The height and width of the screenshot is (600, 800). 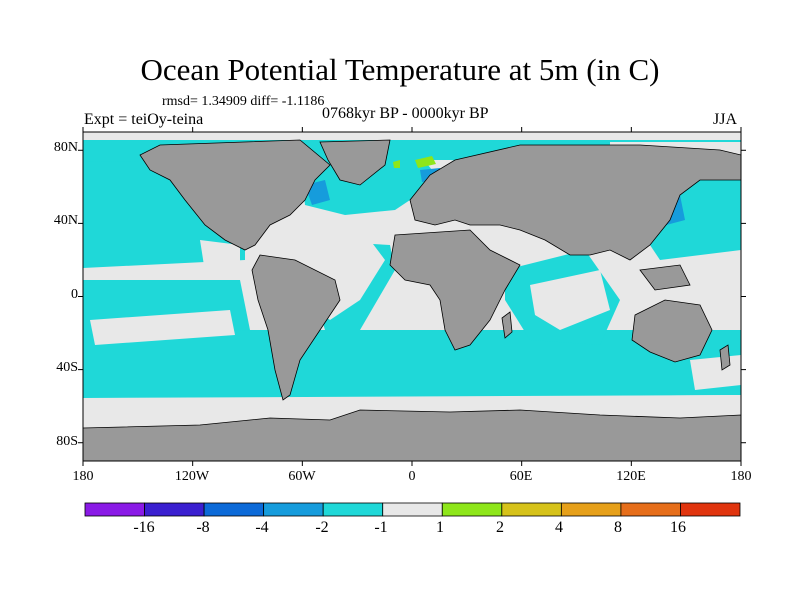 What do you see at coordinates (144, 119) in the screenshot?
I see `experiment-label: Expt = teiOy-teina` at bounding box center [144, 119].